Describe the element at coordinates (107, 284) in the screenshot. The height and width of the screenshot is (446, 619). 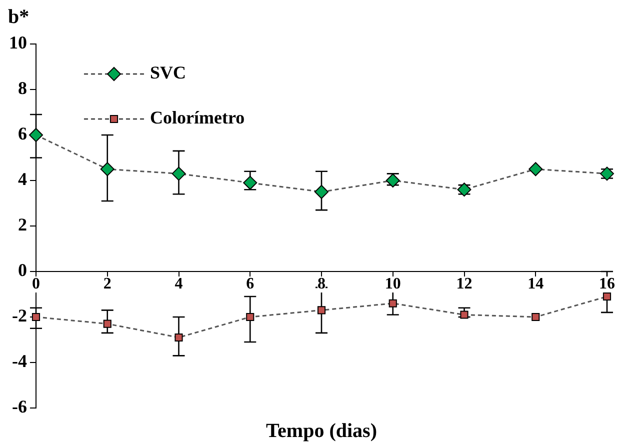
I see `x-tick-label: 2` at that location.